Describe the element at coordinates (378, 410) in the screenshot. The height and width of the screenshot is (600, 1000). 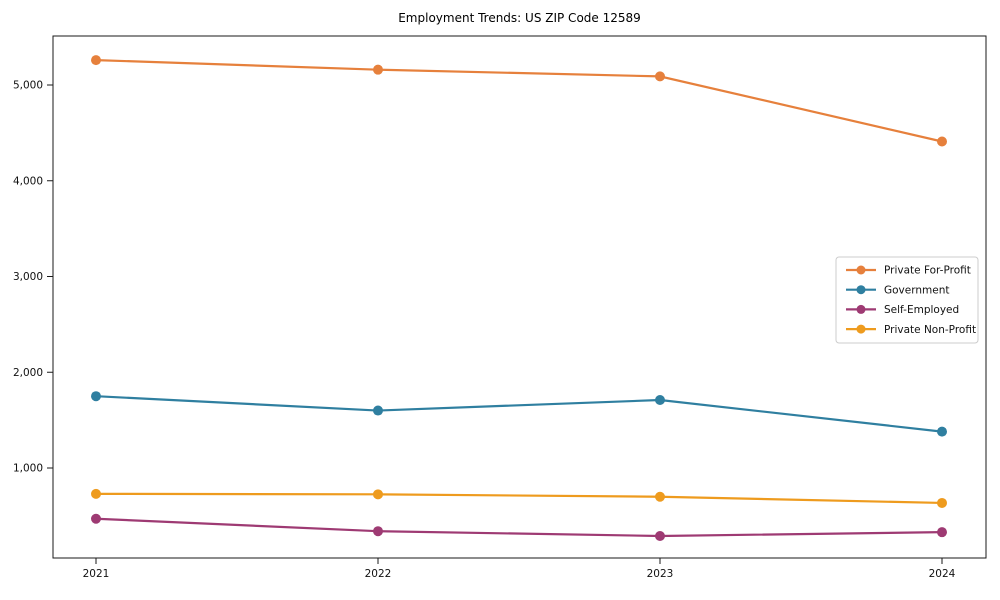
I see `data-point-government-2022` at that location.